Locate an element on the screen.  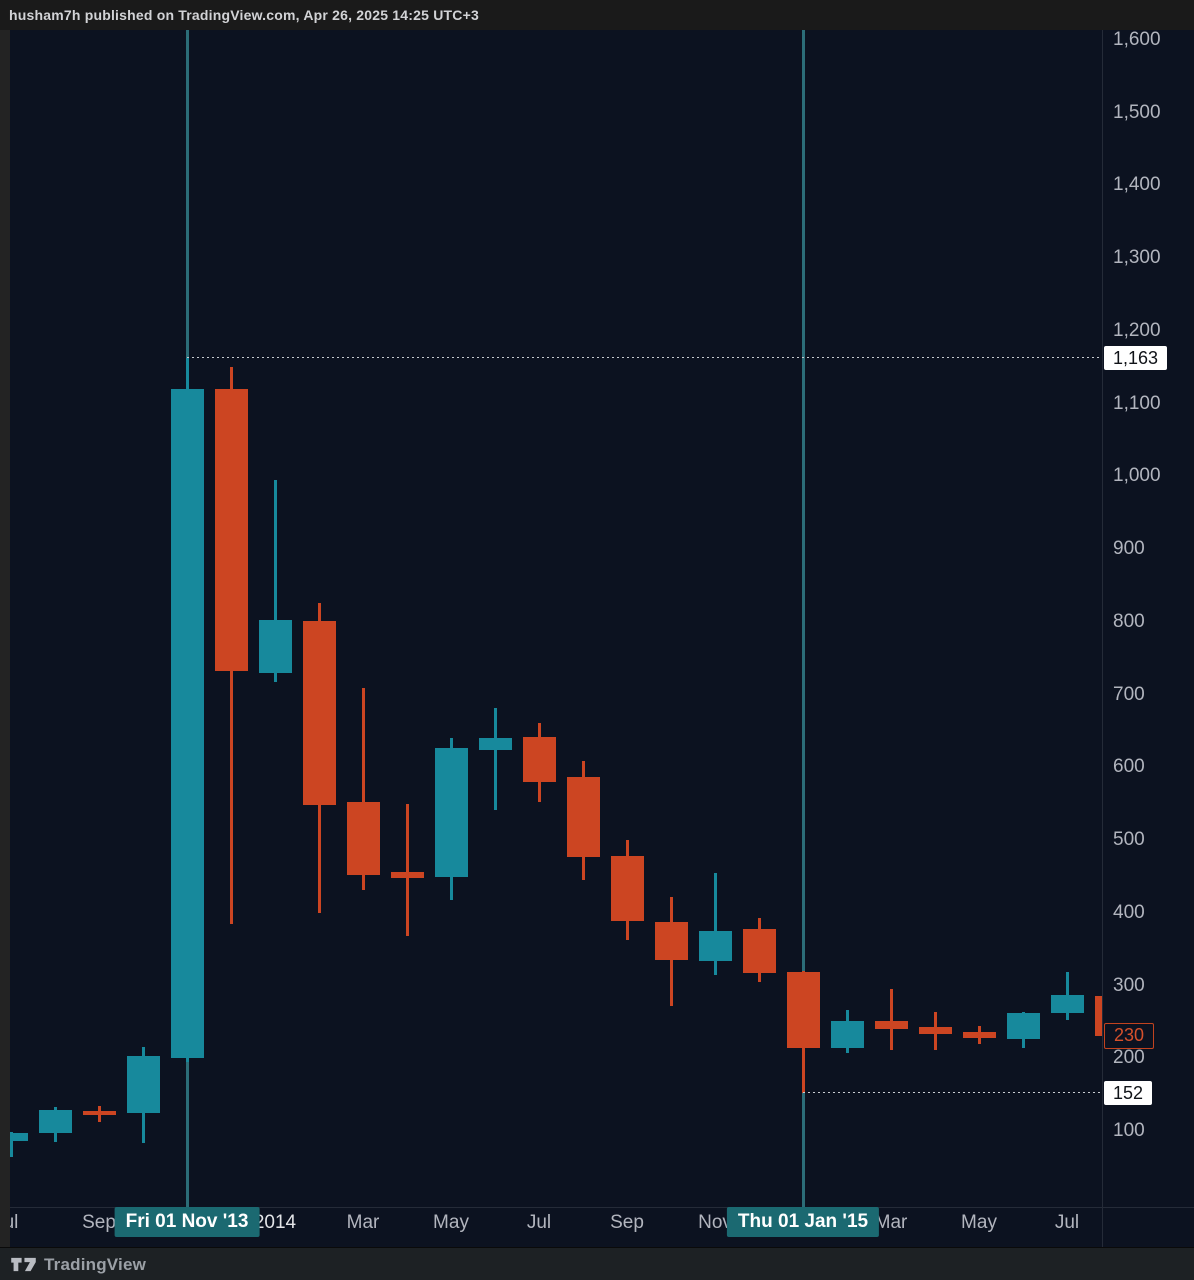
price-tick-label: 900 is located at coordinates (1129, 549).